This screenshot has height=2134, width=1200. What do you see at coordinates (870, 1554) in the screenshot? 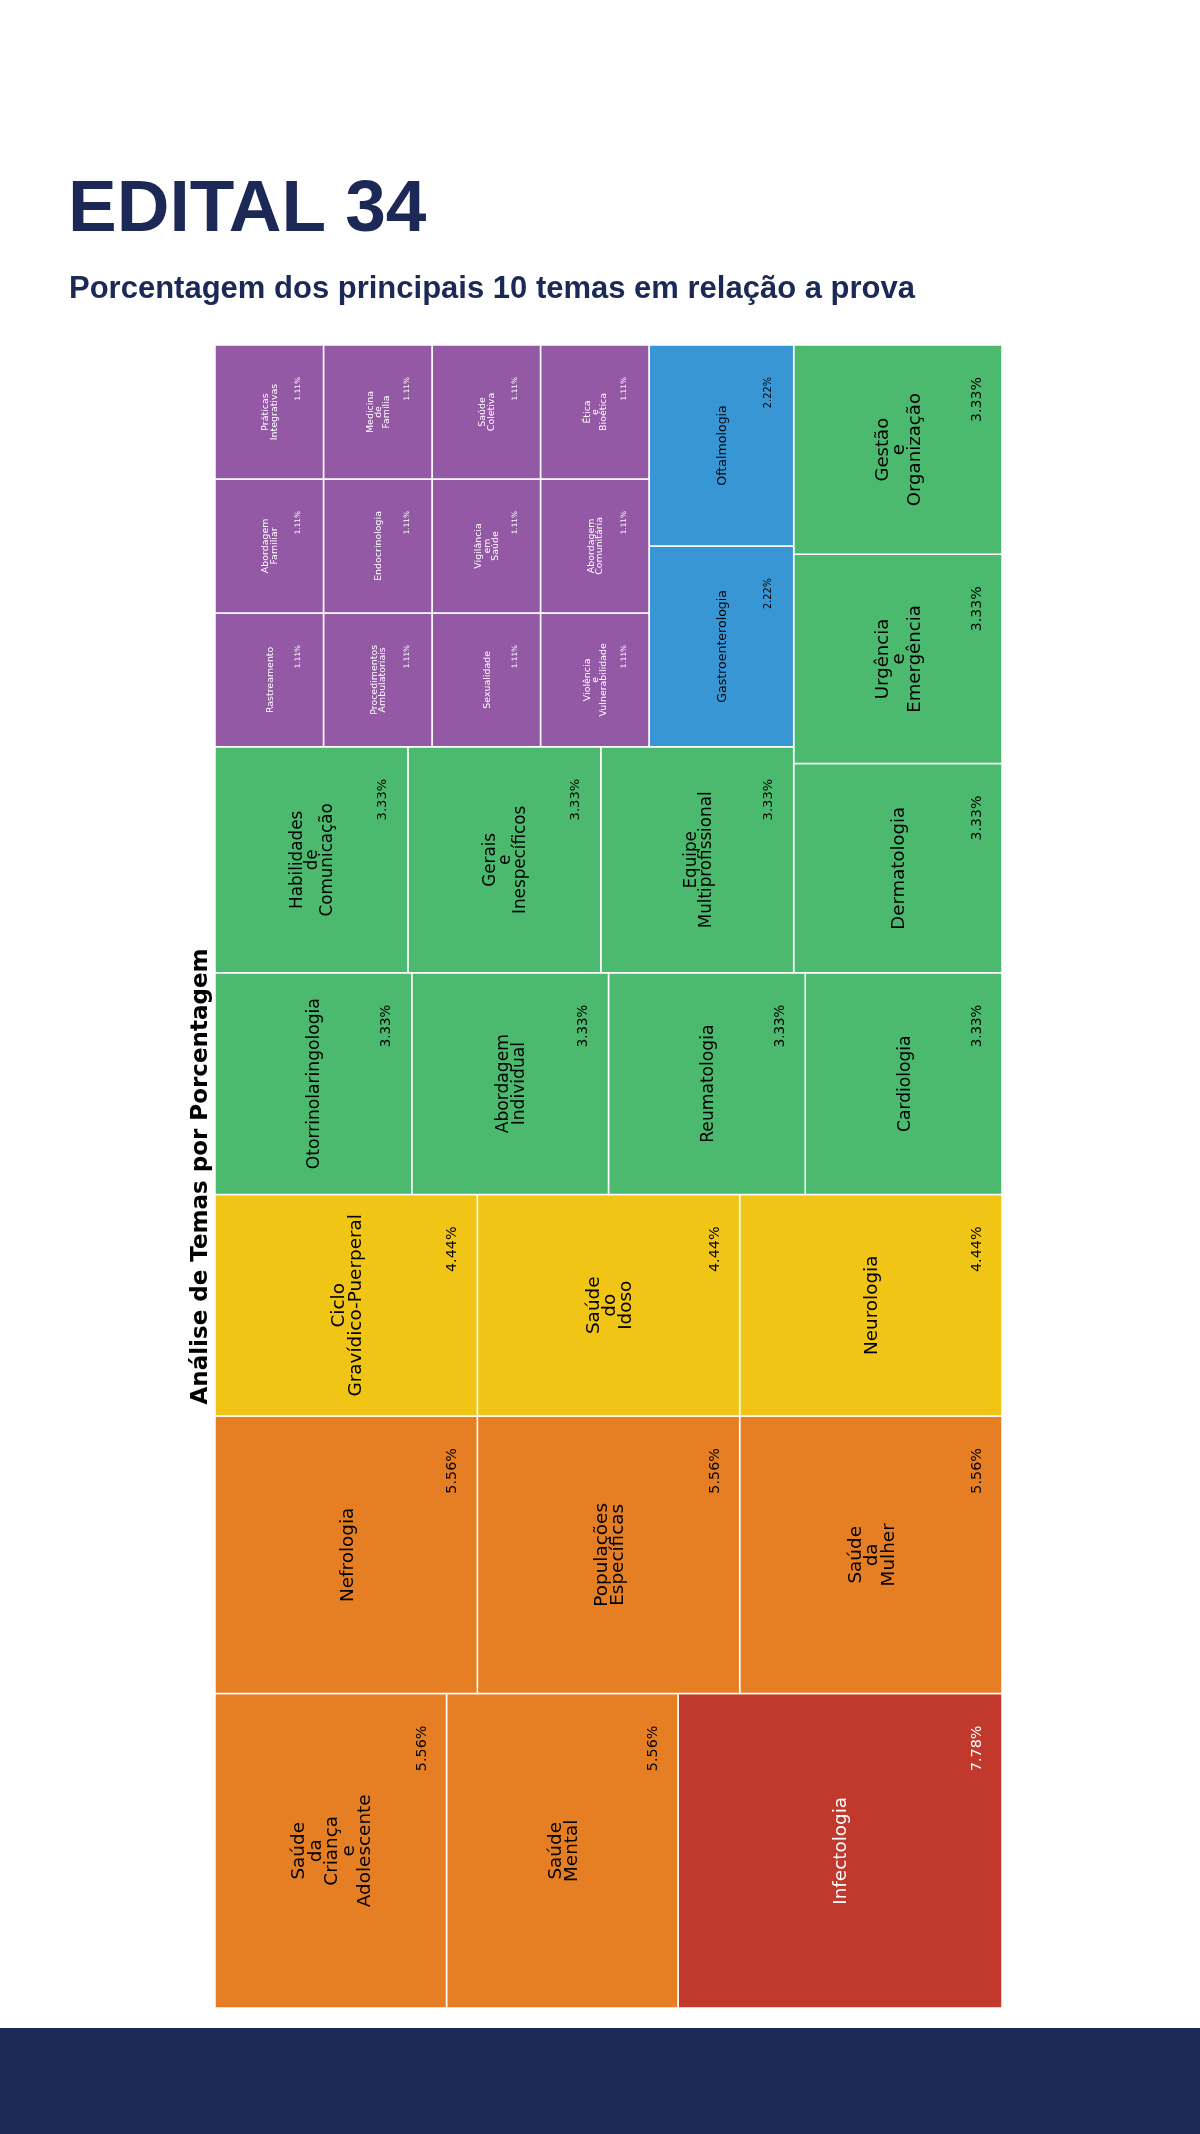
I see `category-label: Saúde da Mulher` at bounding box center [870, 1554].